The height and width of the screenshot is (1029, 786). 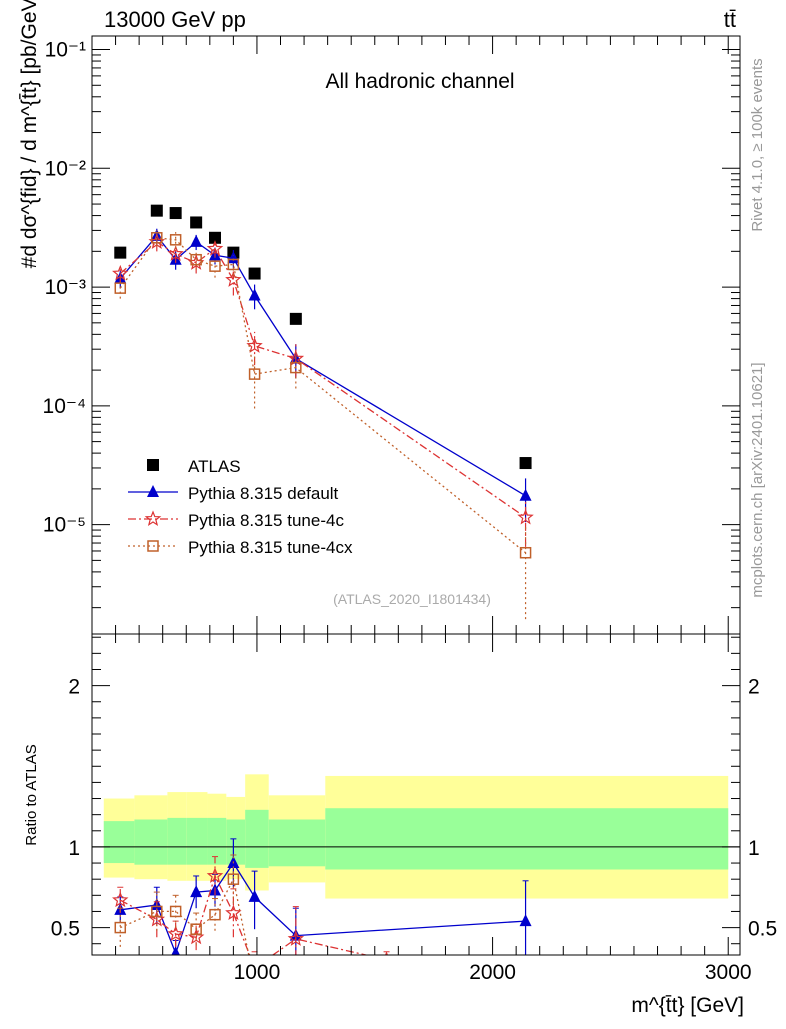 What do you see at coordinates (762, 929) in the screenshot?
I see `ratio-y-tick-label-right: 0.5` at bounding box center [762, 929].